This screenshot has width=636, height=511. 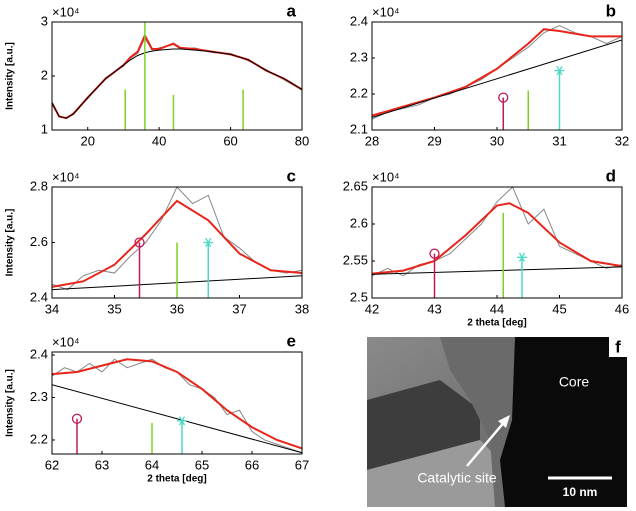 What do you see at coordinates (611, 175) in the screenshot?
I see `panel-label: d` at bounding box center [611, 175].